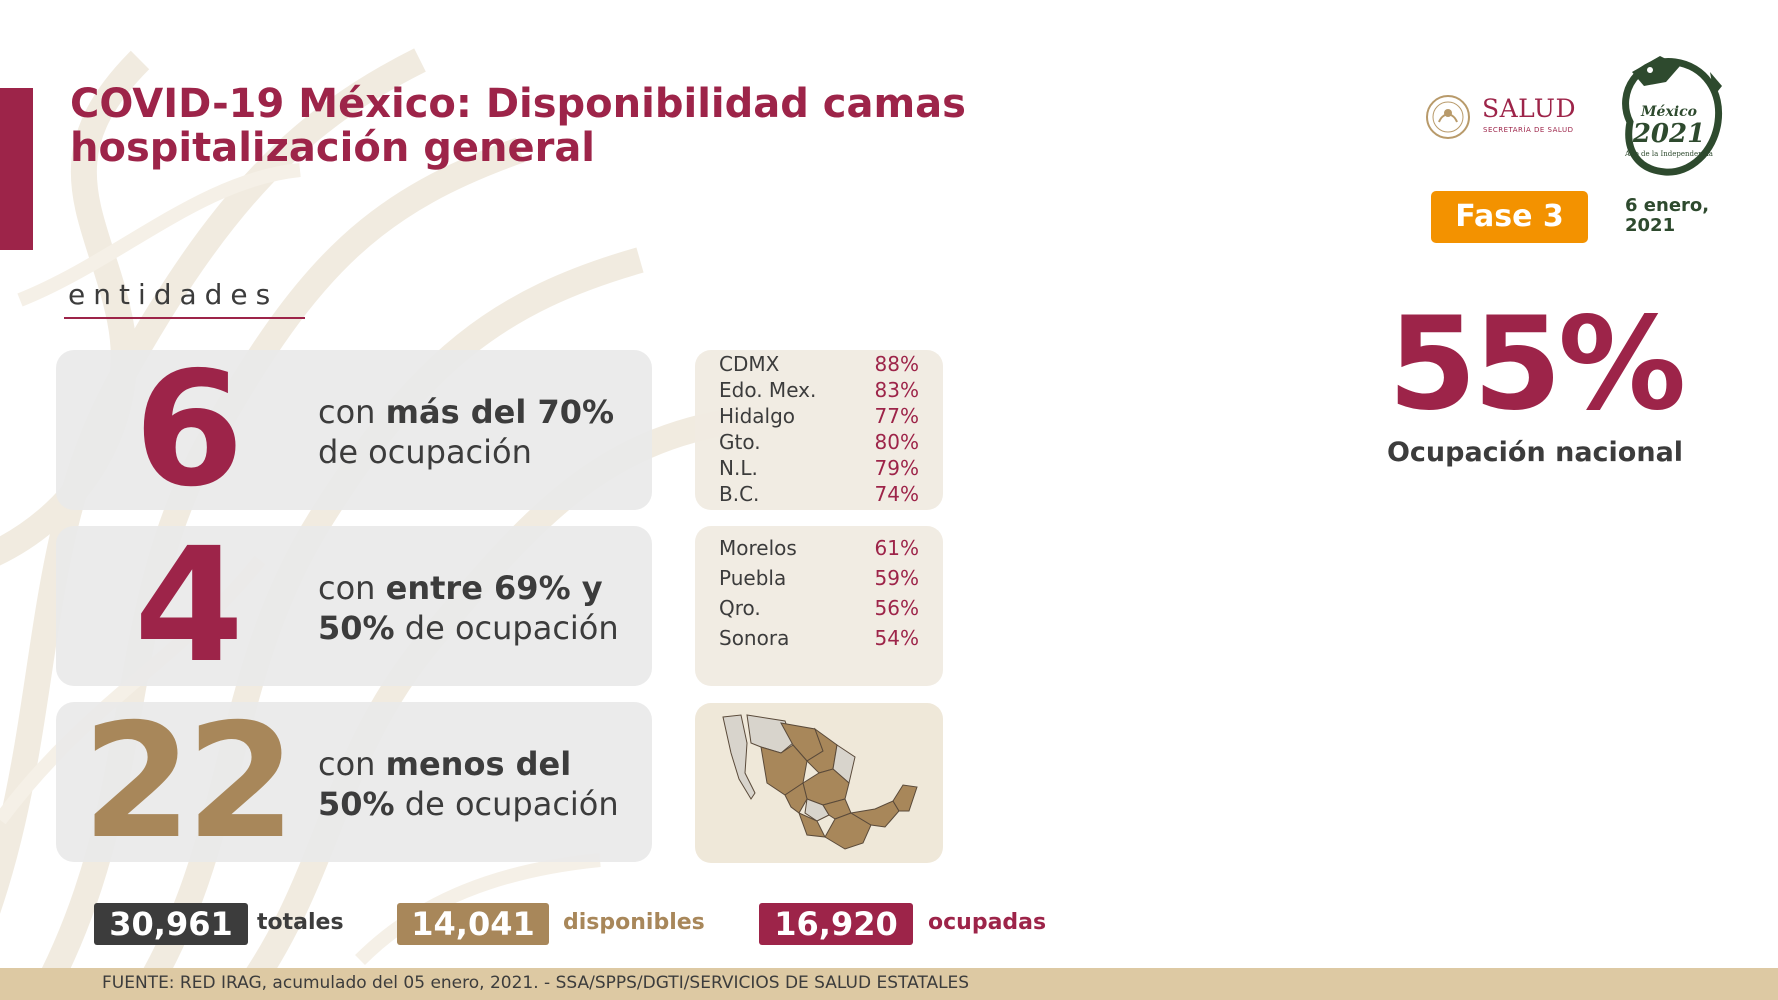 The height and width of the screenshot is (1000, 1778). I want to click on group-count: 4, so click(189, 606).